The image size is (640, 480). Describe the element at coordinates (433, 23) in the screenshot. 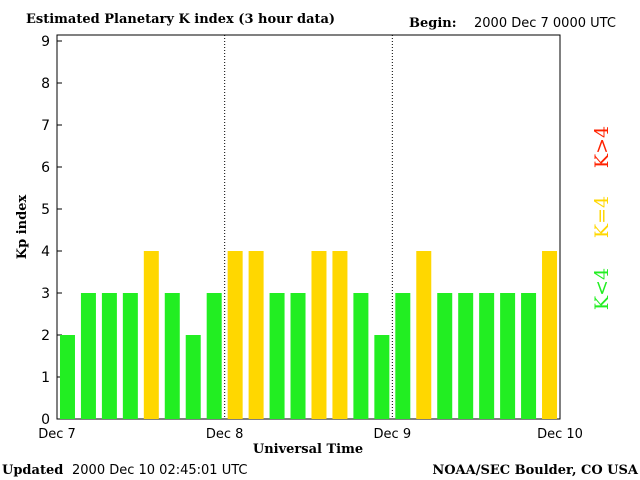

I see `begin-label: Begin:` at that location.